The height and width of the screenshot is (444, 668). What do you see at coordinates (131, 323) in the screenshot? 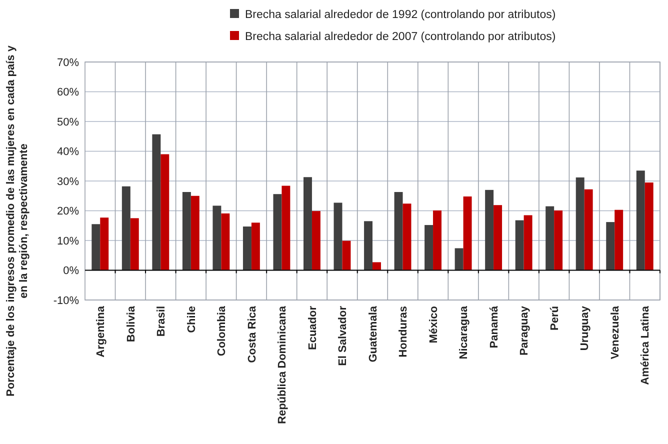
I see `x-tick-label: Bolivia` at bounding box center [131, 323].